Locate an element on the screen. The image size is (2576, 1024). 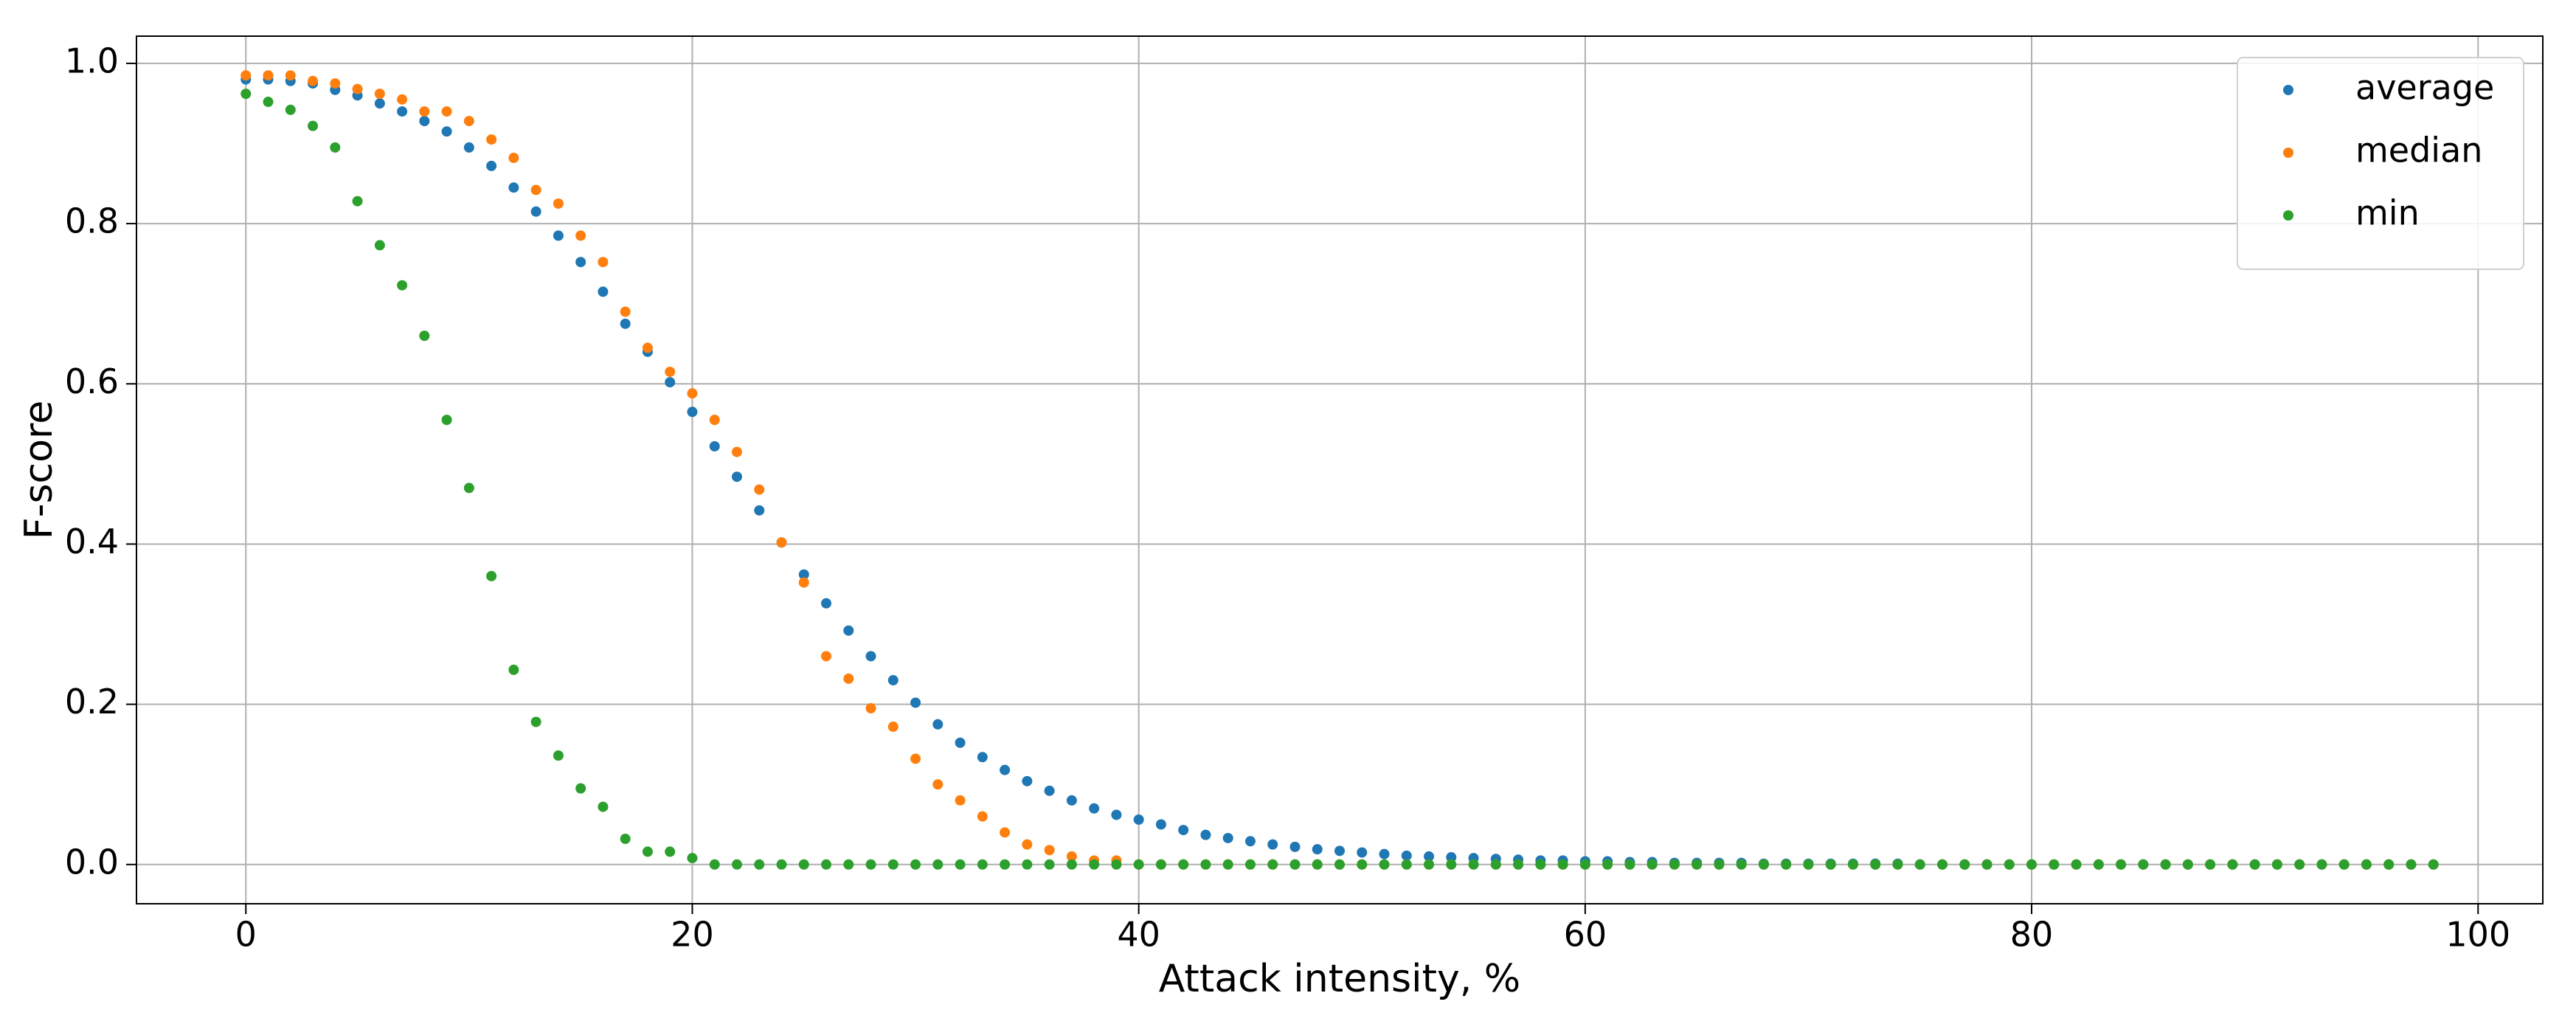
y-tick-label: 0.4 is located at coordinates (92, 541).